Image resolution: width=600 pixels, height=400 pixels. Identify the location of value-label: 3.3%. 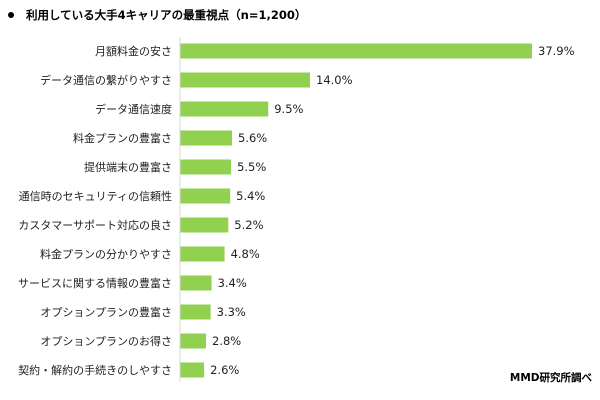
(231, 312).